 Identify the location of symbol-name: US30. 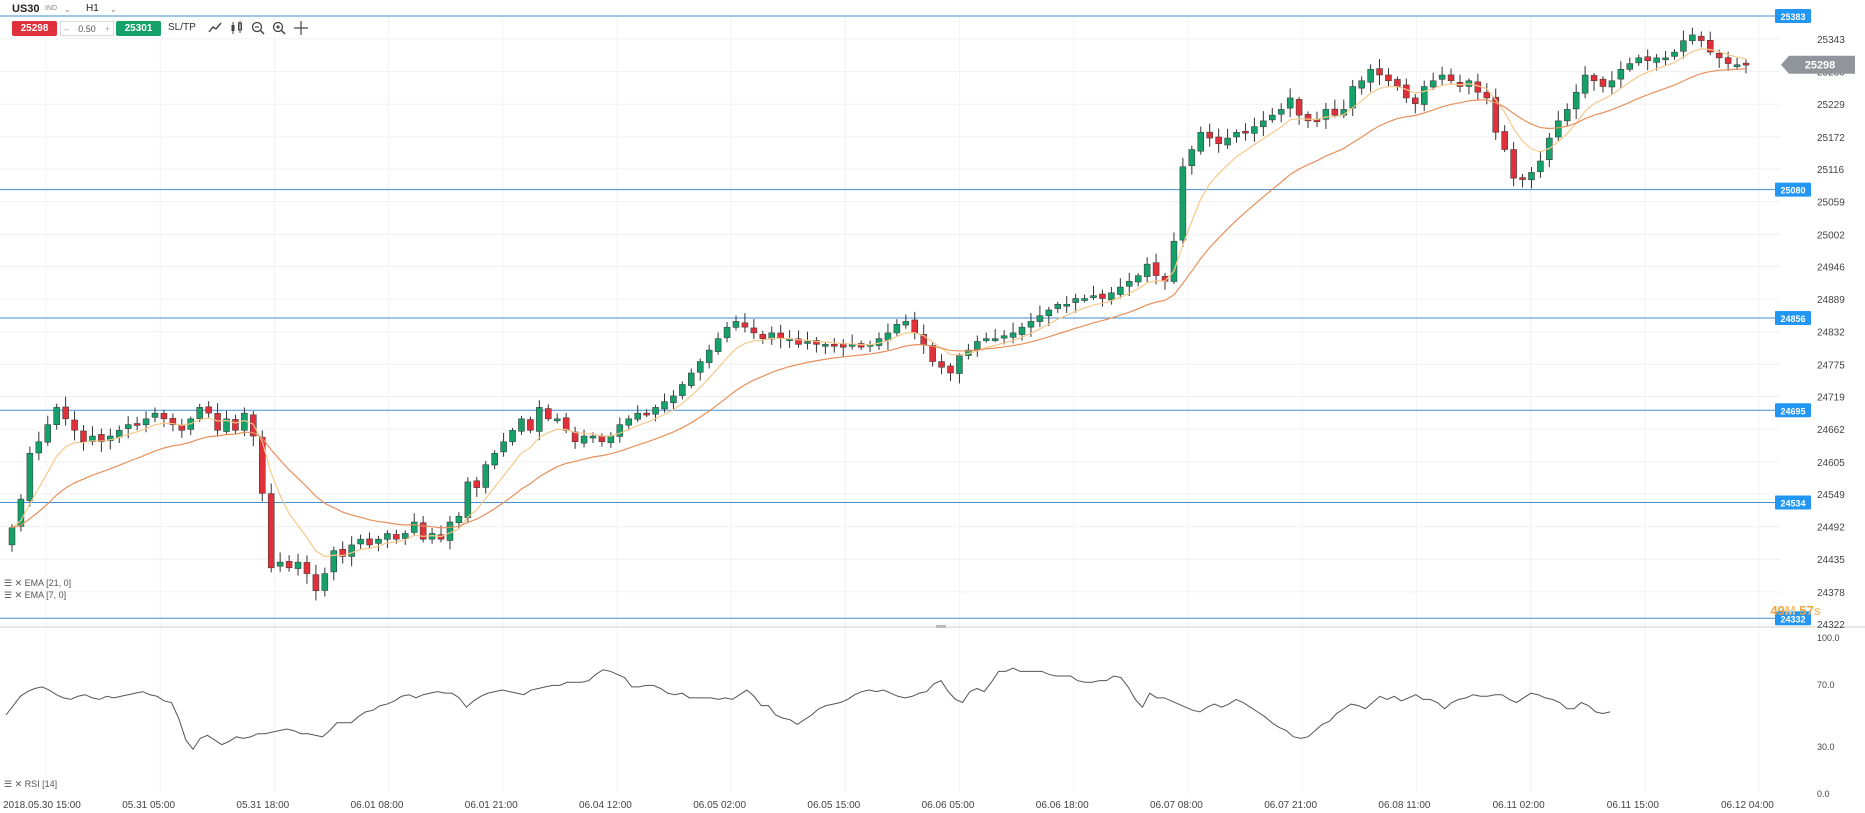
(26, 9).